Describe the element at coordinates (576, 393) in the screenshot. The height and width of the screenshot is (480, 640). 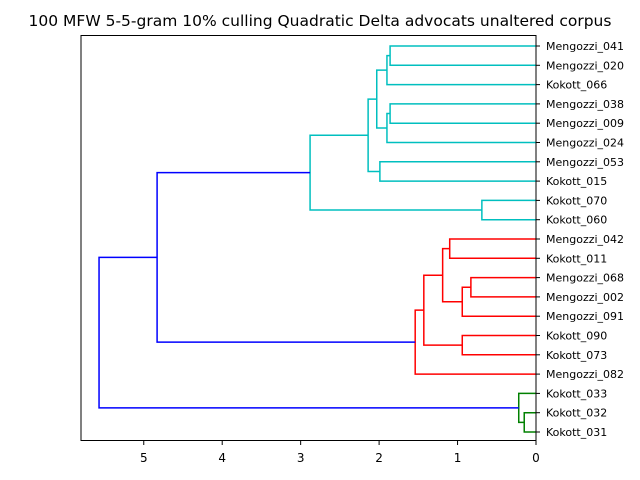
I see `leaf-label: Kokott_033` at that location.